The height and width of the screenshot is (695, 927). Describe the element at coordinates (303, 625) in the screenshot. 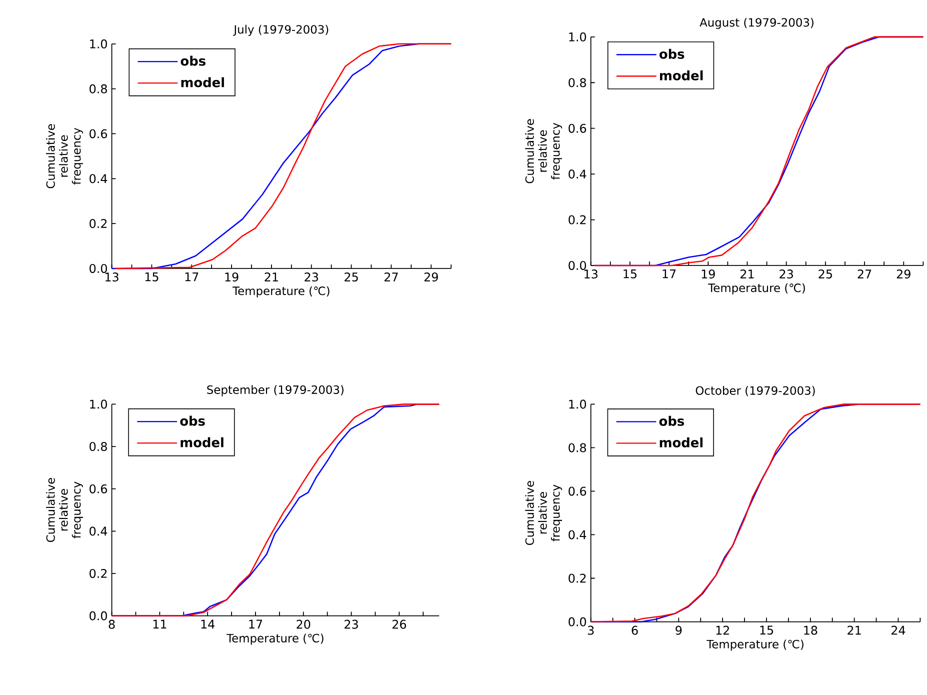

I see `x-tick-label: 20` at that location.